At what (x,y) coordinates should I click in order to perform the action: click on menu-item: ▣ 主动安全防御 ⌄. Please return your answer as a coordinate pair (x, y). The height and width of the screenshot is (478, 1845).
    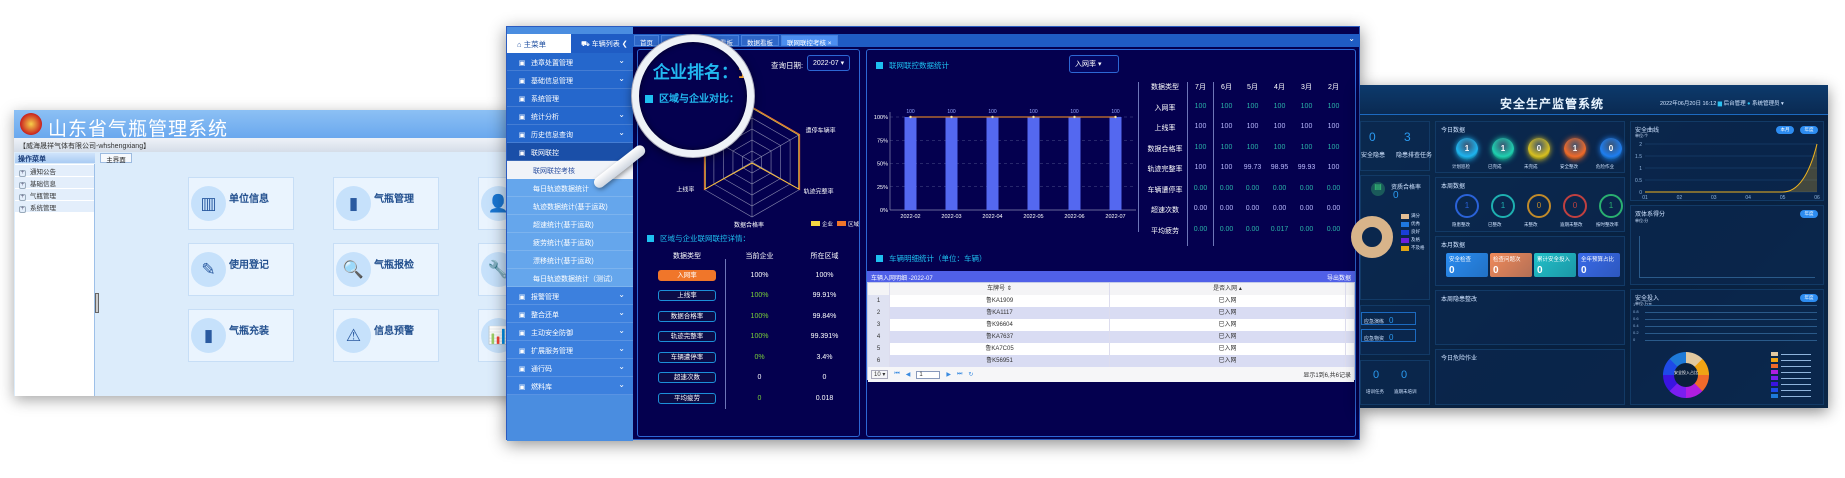
    Looking at the image, I should click on (570, 332).